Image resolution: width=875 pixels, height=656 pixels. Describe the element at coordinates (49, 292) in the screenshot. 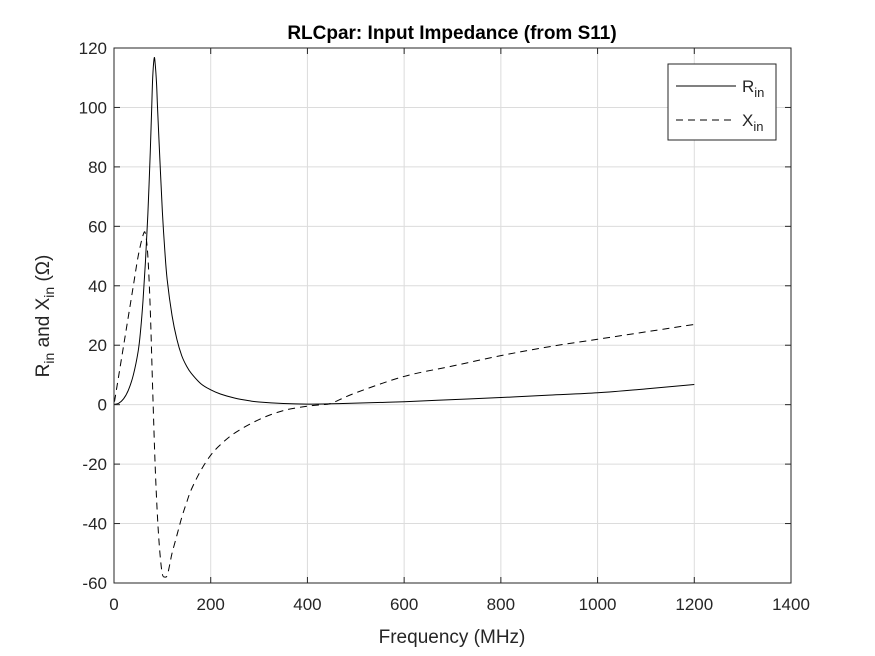

I see `y-label-x-subscript: in` at that location.